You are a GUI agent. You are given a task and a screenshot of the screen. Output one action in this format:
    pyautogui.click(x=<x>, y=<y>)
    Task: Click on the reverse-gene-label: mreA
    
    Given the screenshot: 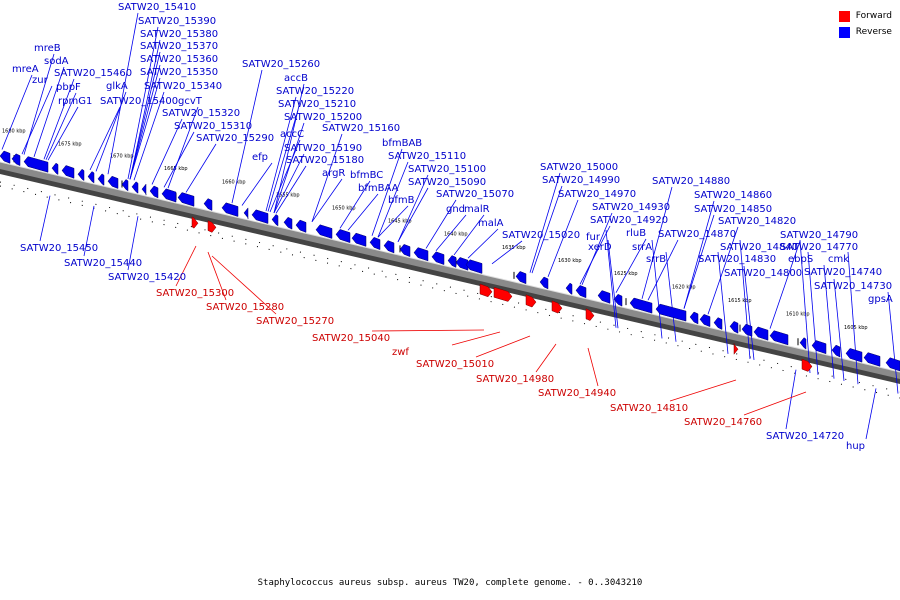 What is the action you would take?
    pyautogui.click(x=25, y=69)
    